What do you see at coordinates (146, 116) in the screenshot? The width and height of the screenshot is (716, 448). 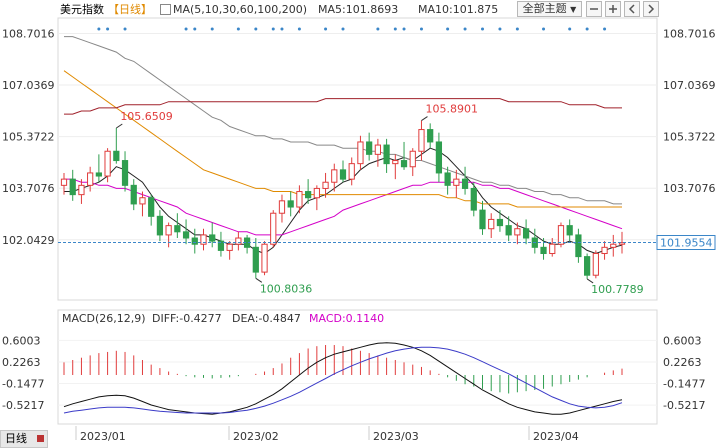 I see `annotation-label: 105.6509` at bounding box center [146, 116].